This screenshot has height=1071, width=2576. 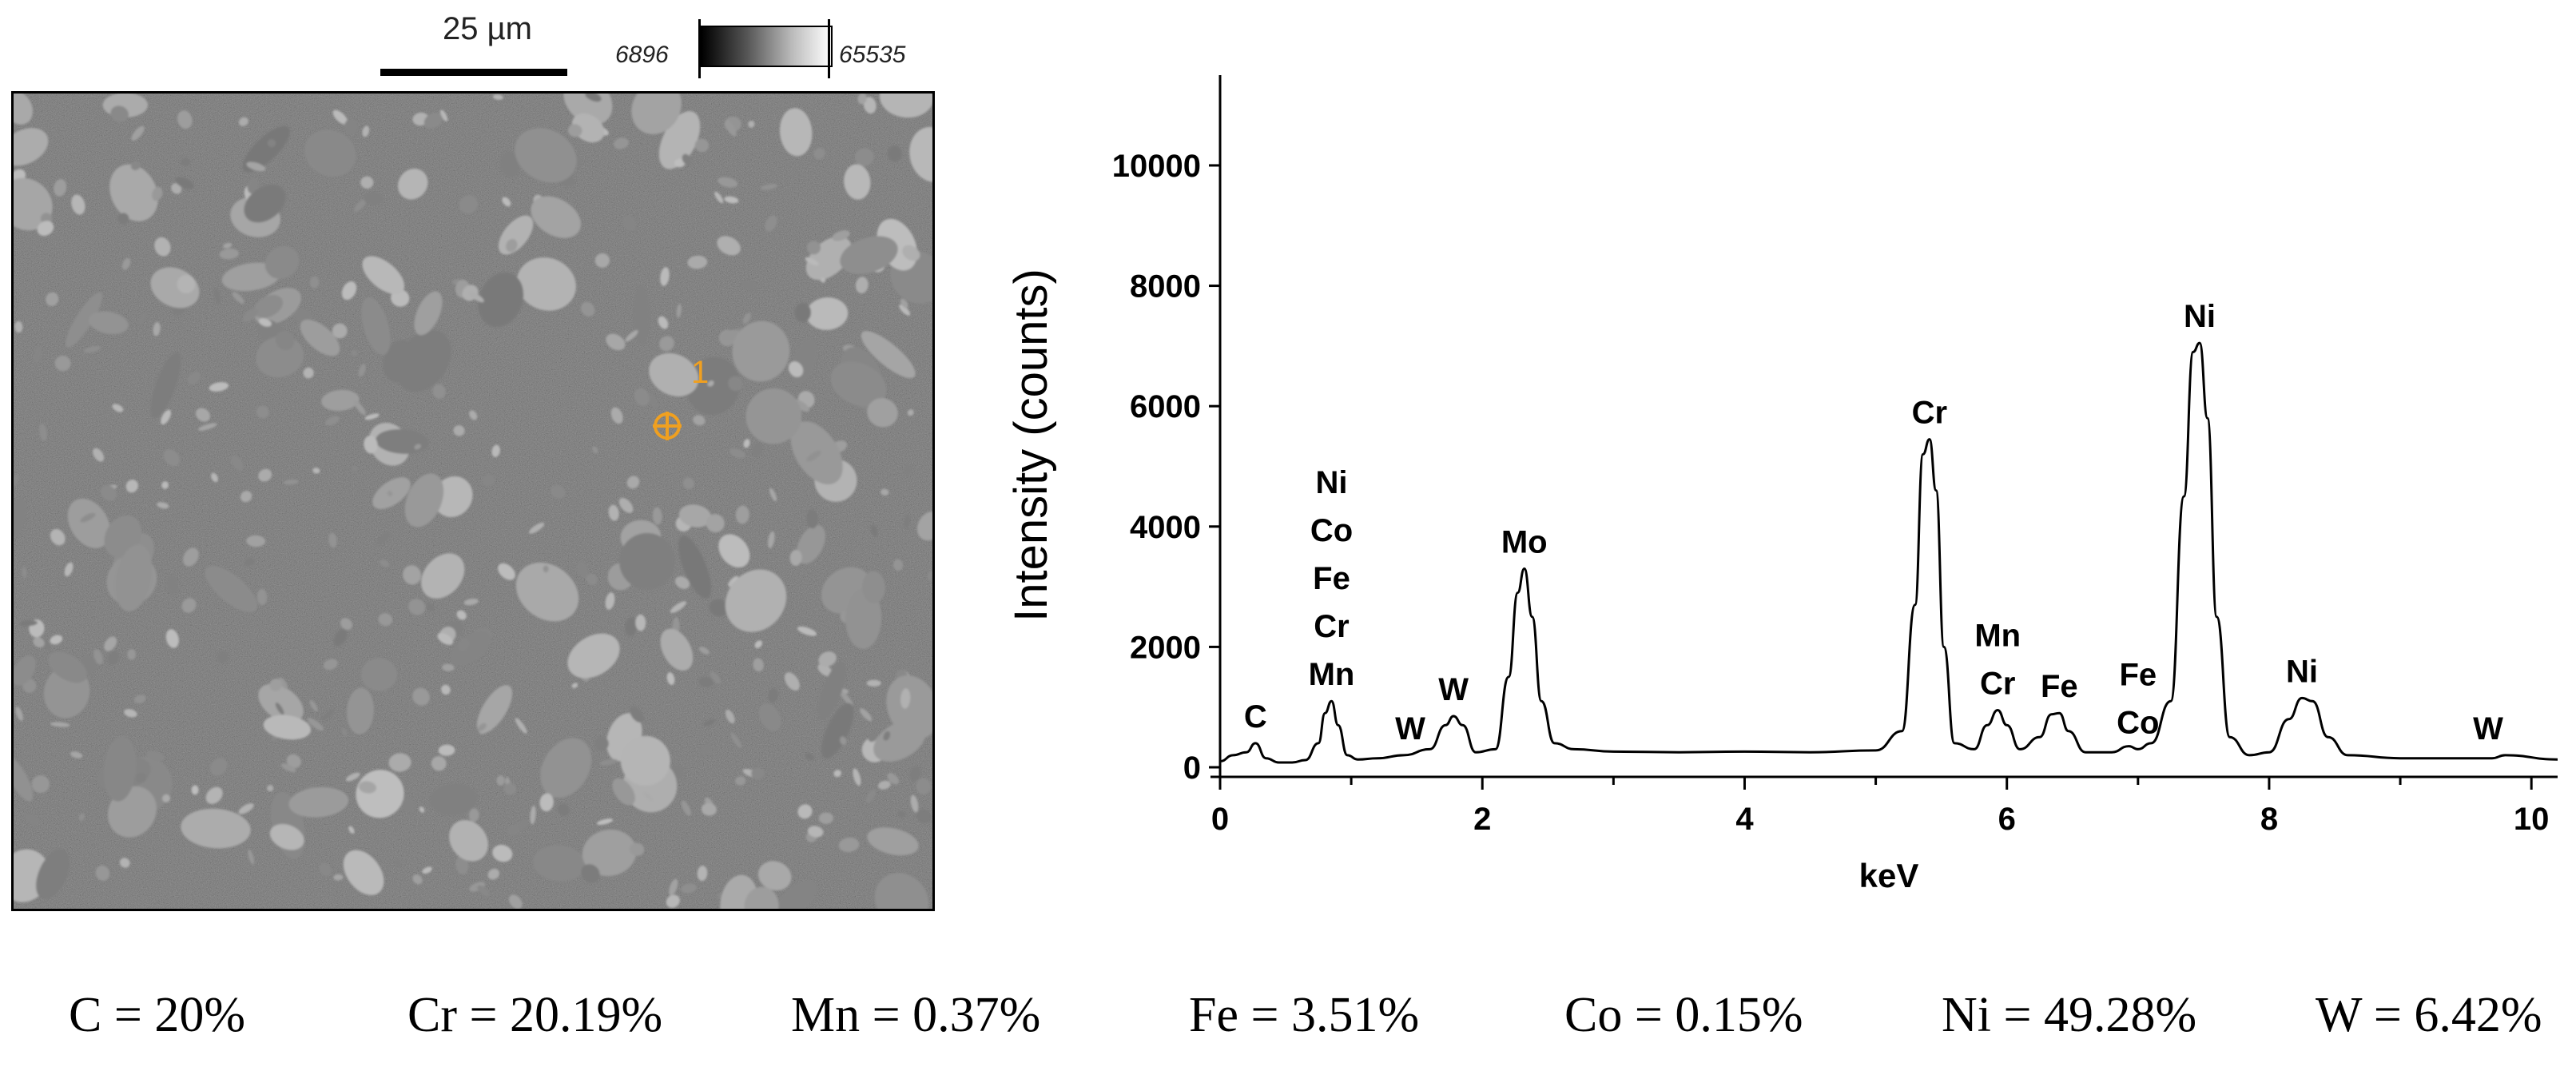 What do you see at coordinates (1482, 819) in the screenshot?
I see `x-tick-label: 2` at bounding box center [1482, 819].